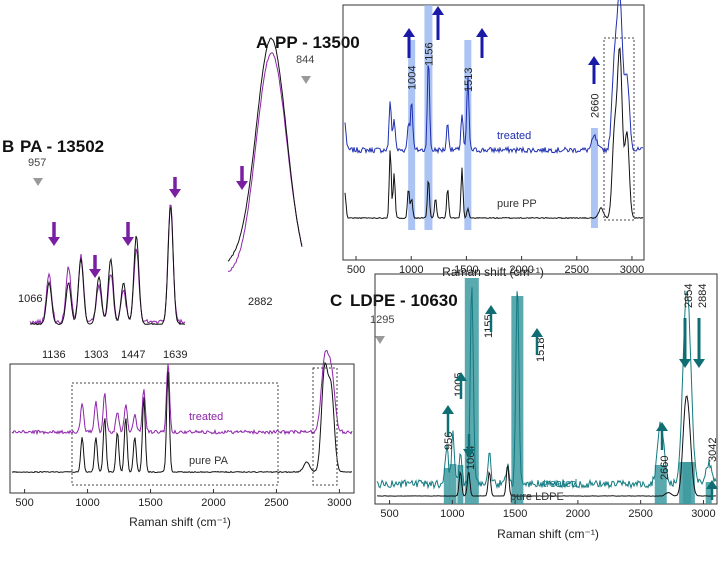  I want to click on panel-c-highlight-label: 2660, so click(665, 468).